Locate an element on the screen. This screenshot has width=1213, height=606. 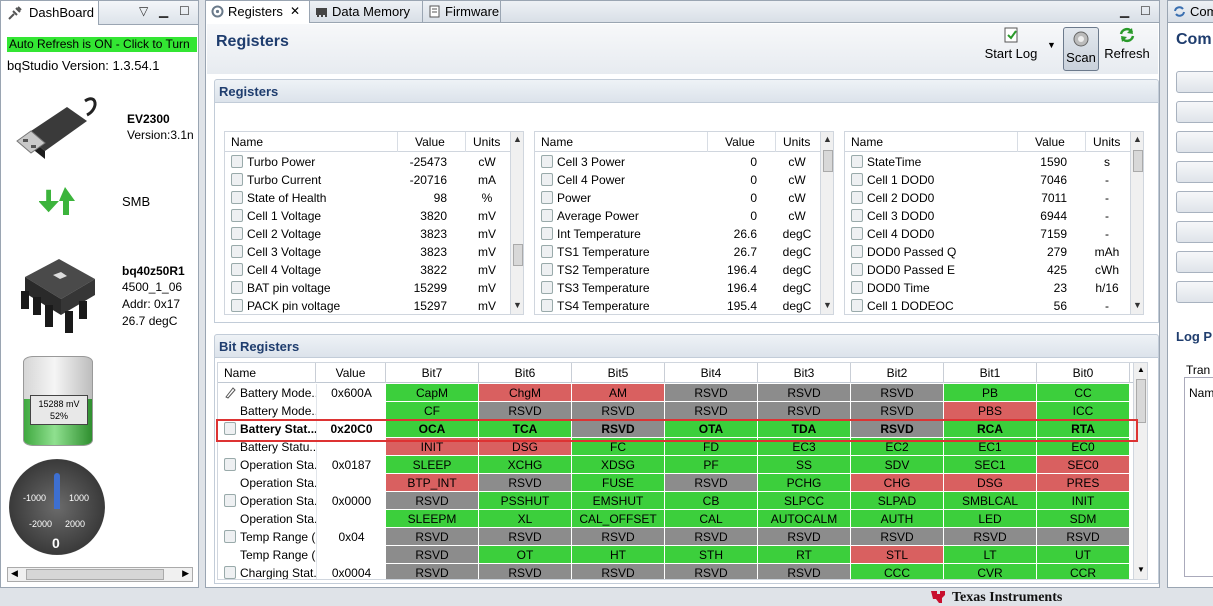
register-row: TS2 Temperature 196.4 degC is located at coordinates (684, 270).